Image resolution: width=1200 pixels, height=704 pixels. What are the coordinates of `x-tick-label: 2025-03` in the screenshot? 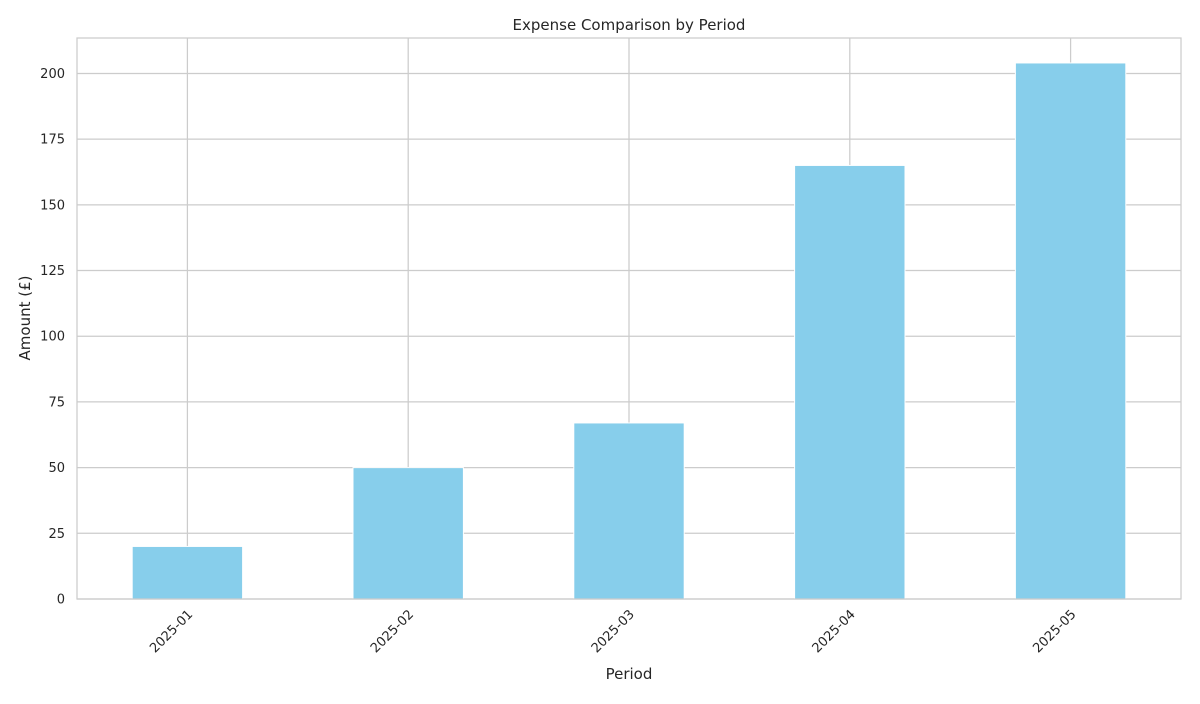 It's located at (613, 631).